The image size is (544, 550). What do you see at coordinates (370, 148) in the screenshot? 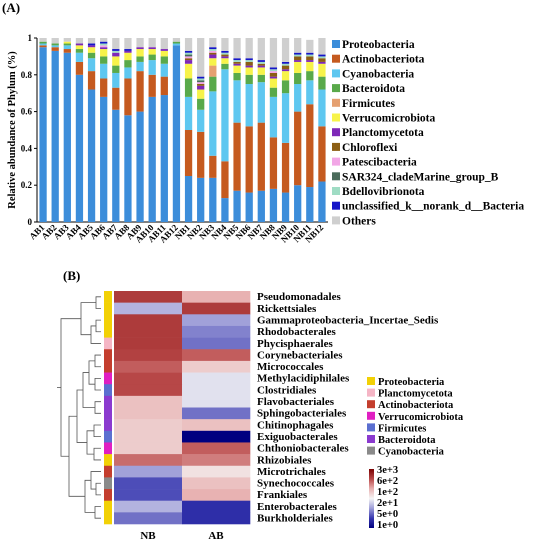
I see `legend-label: Chloroflexi` at bounding box center [370, 148].